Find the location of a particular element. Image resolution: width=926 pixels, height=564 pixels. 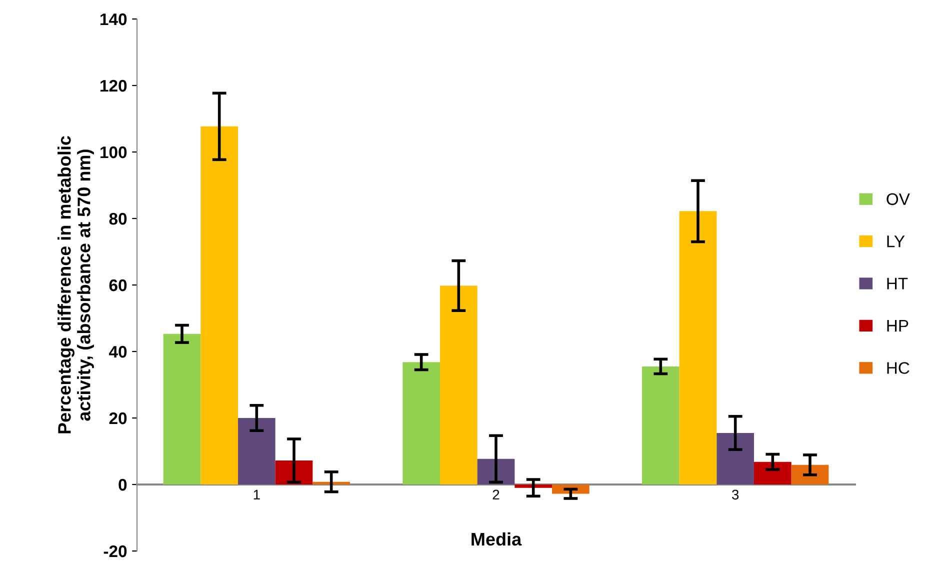

y-tick-label: -20 is located at coordinates (115, 551).